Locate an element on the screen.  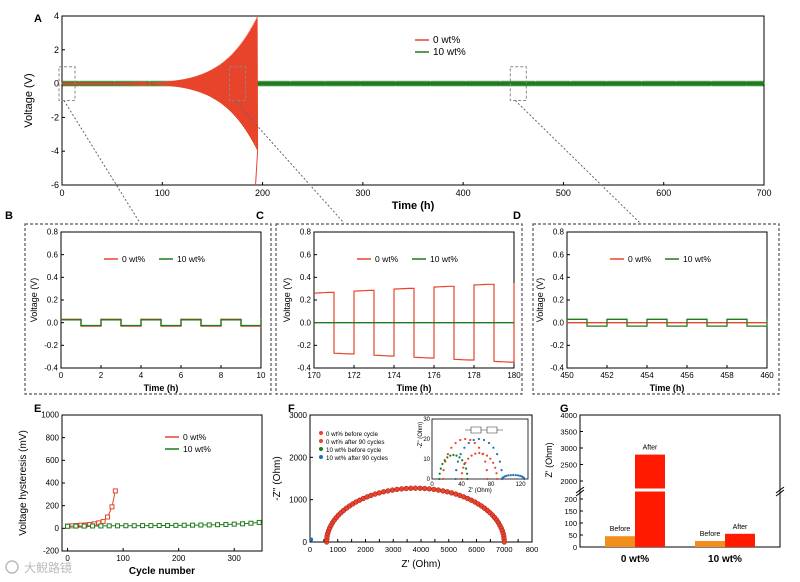
x-tick-label: 7000 is located at coordinates (504, 549).